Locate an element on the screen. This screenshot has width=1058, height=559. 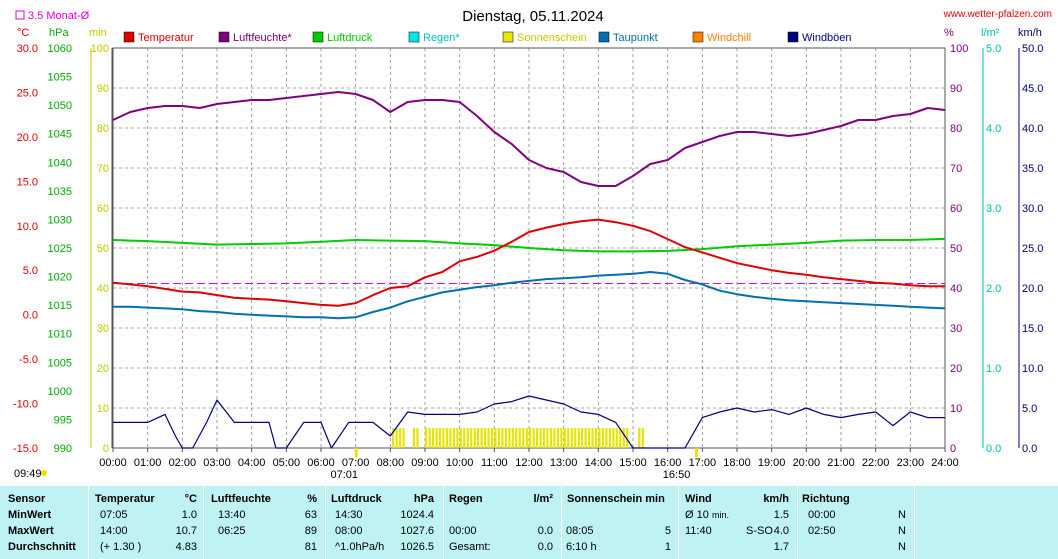
legend-label: Luftdruck is located at coordinates (350, 38).